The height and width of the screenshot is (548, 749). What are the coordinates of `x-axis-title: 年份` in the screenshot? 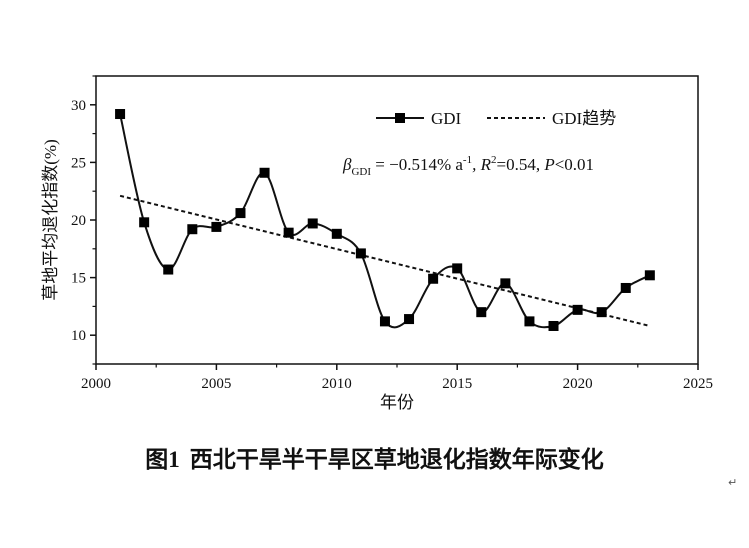 It's located at (397, 402).